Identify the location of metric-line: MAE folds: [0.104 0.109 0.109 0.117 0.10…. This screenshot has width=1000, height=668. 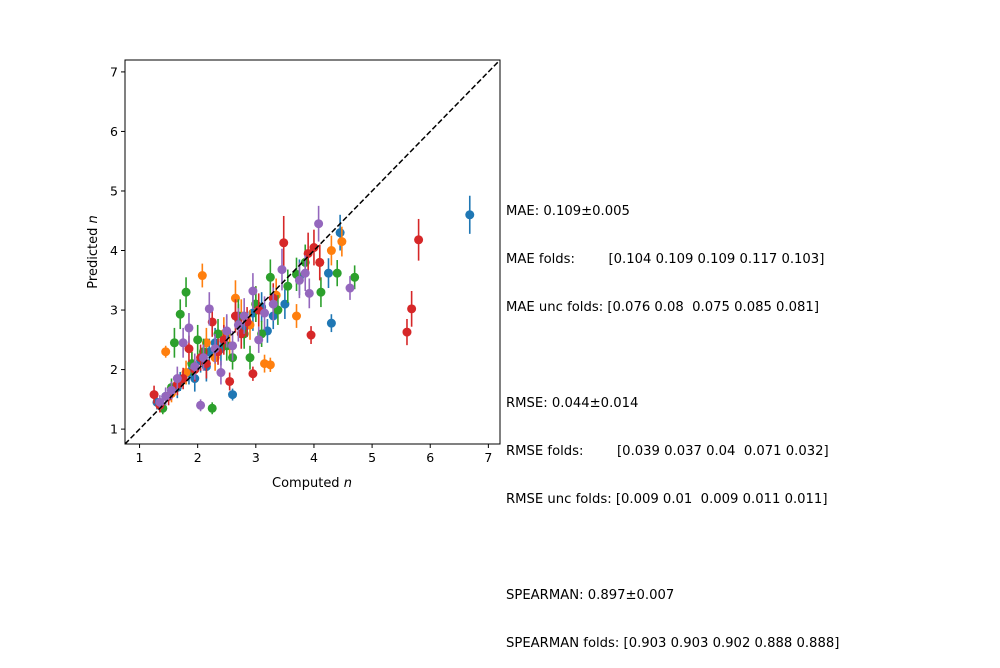
(665, 259).